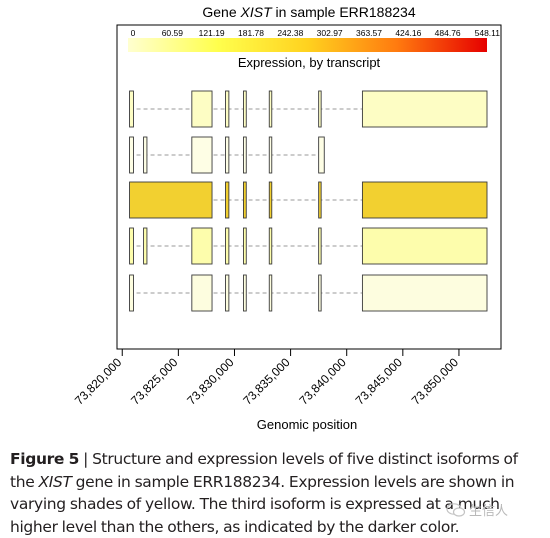 This screenshot has width=550, height=538. Describe the element at coordinates (210, 381) in the screenshot. I see `x-tick-label: 73,830,000` at that location.